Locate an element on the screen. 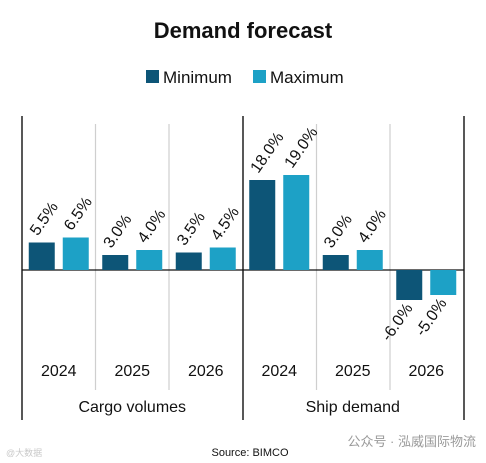  data-label: 18.0% is located at coordinates (268, 152).